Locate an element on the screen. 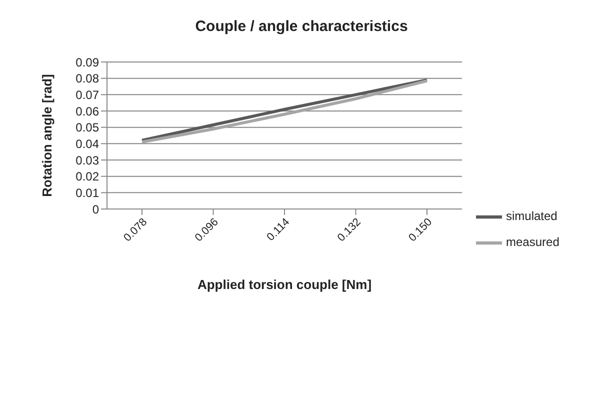 This screenshot has width=595, height=401. y-tick-label: 0.02 is located at coordinates (88, 177).